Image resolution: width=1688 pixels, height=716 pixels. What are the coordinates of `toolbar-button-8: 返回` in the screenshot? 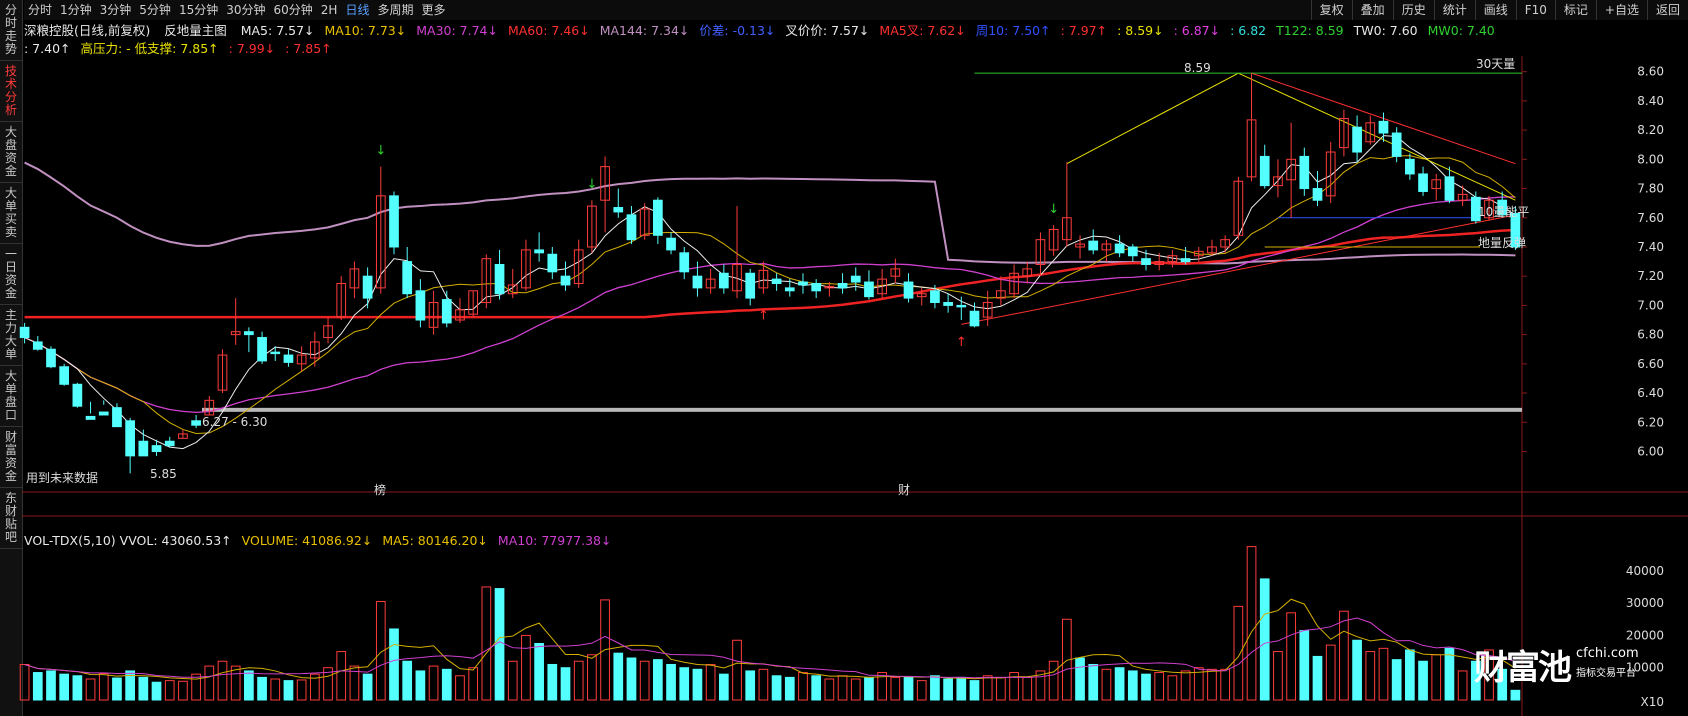 It's located at (1667, 10).